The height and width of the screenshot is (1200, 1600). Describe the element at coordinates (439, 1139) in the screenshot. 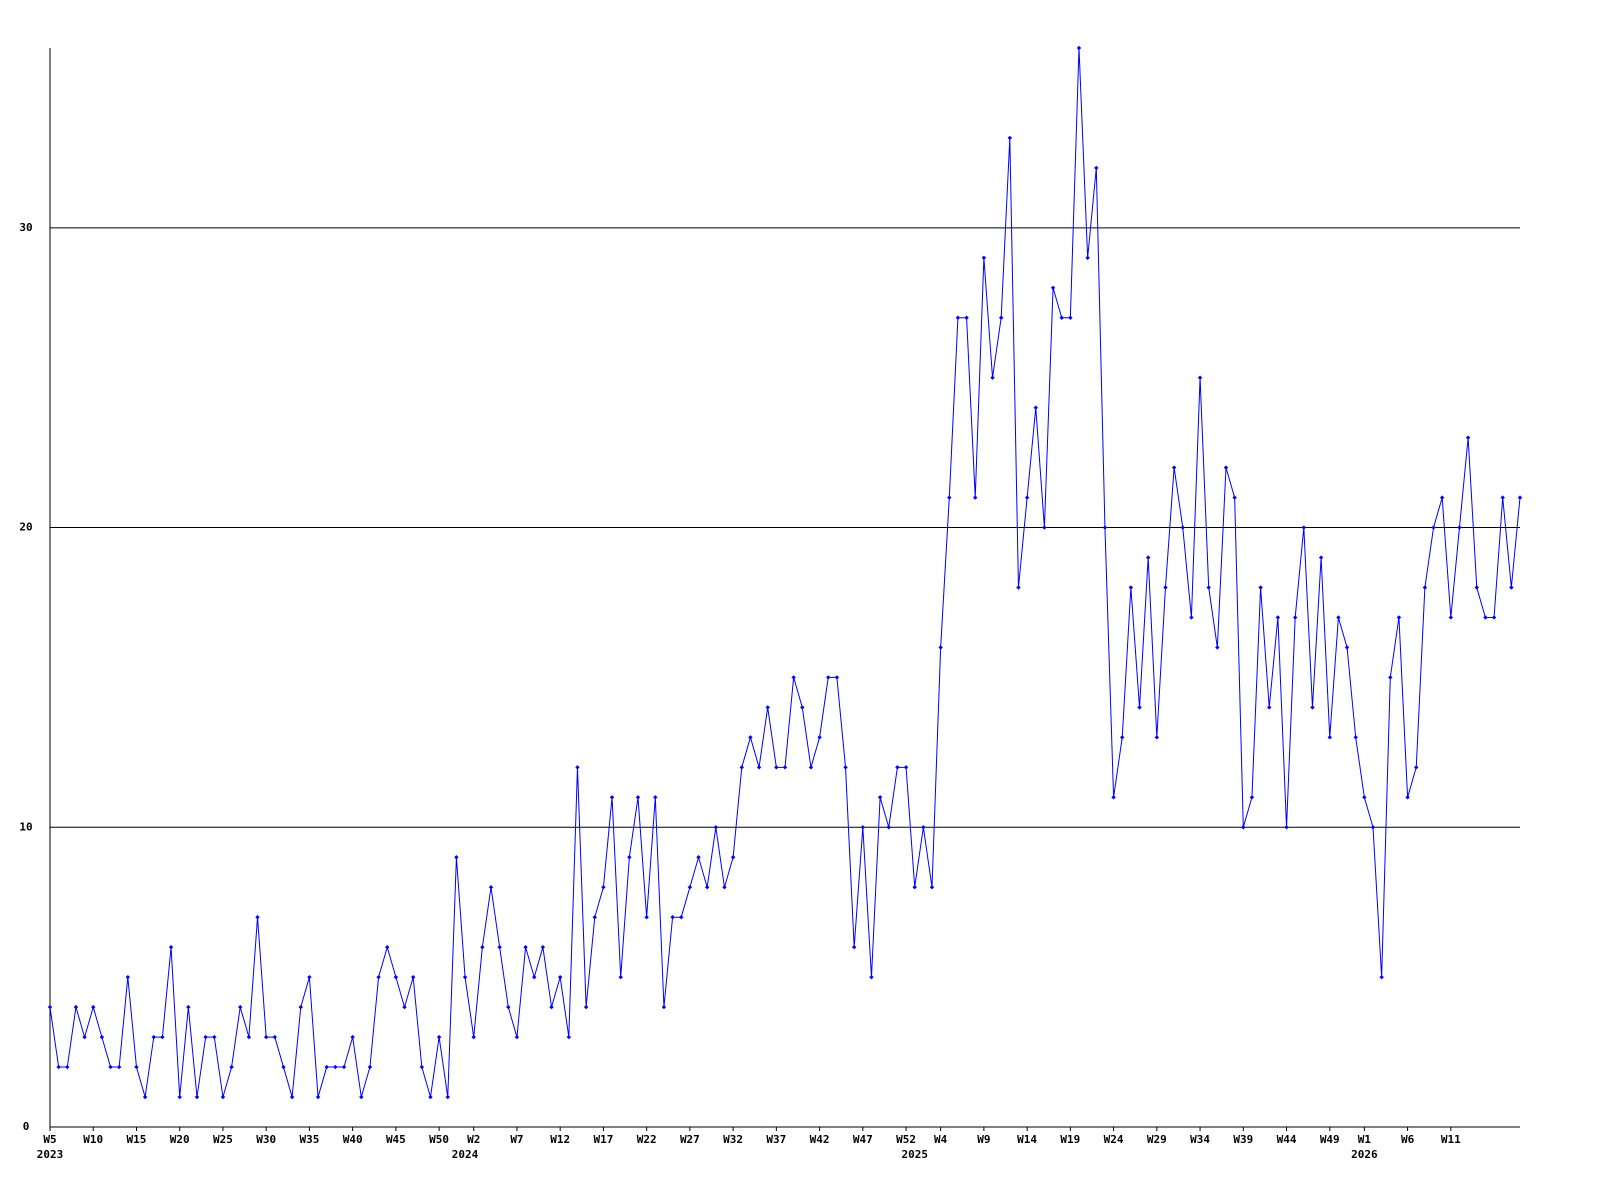

I see `x-tick-label: W50` at that location.